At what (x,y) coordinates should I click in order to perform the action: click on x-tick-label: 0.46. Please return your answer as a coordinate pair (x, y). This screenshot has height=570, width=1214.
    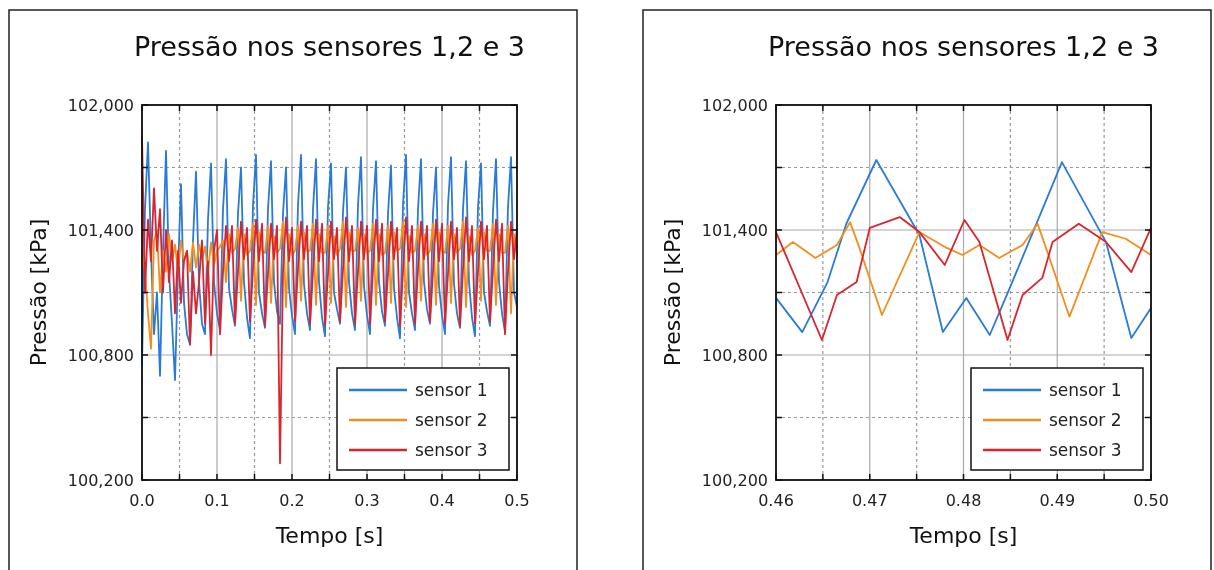
    Looking at the image, I should click on (776, 500).